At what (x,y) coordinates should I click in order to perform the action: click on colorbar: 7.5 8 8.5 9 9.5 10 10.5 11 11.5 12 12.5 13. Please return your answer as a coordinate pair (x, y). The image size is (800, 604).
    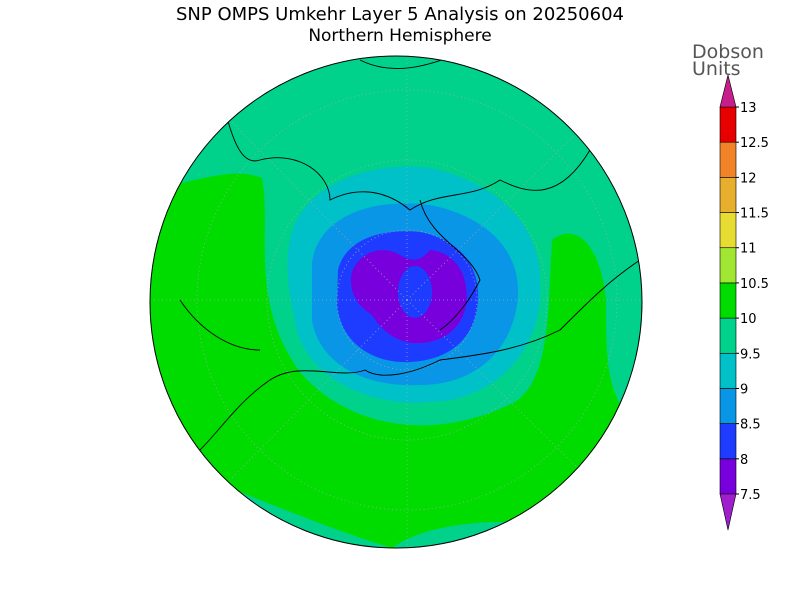
    Looking at the image, I should click on (744, 302).